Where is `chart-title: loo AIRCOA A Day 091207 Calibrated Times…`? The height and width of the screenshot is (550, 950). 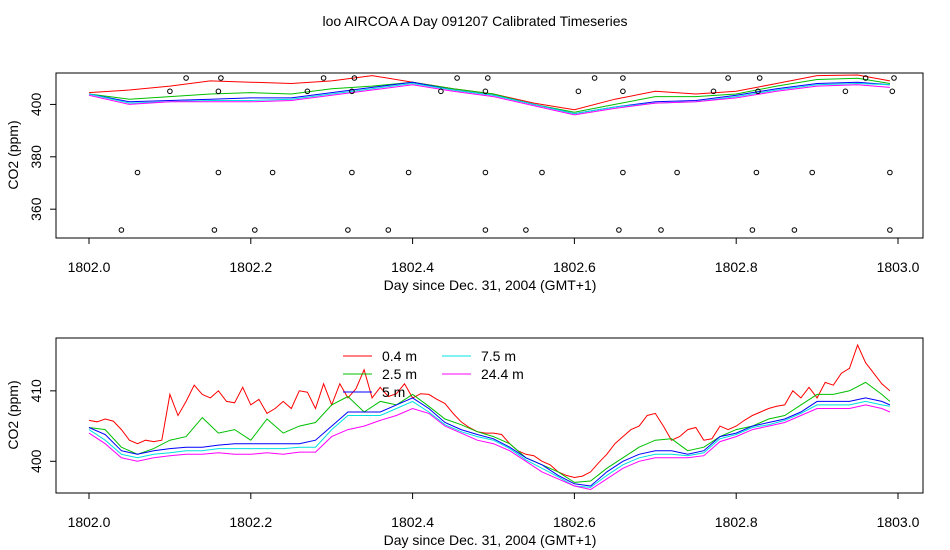 chart-title: loo AIRCOA A Day 091207 Calibrated Times… is located at coordinates (474, 21).